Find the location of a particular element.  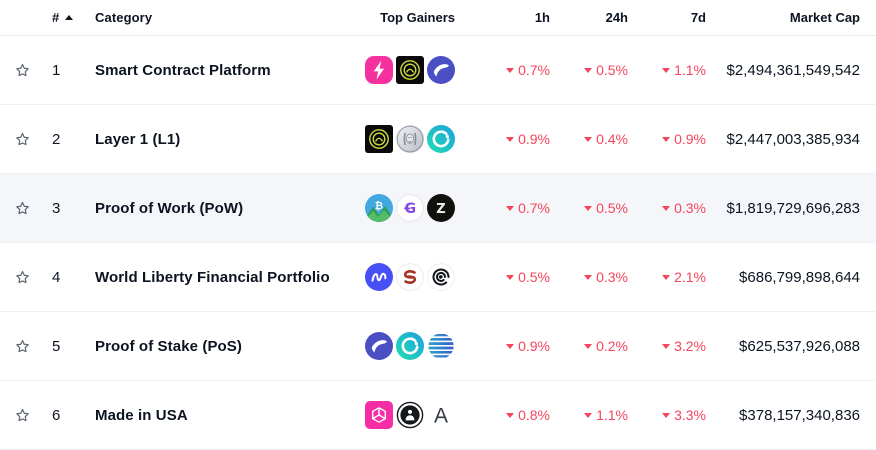

rank-number: 1 is located at coordinates (56, 70).